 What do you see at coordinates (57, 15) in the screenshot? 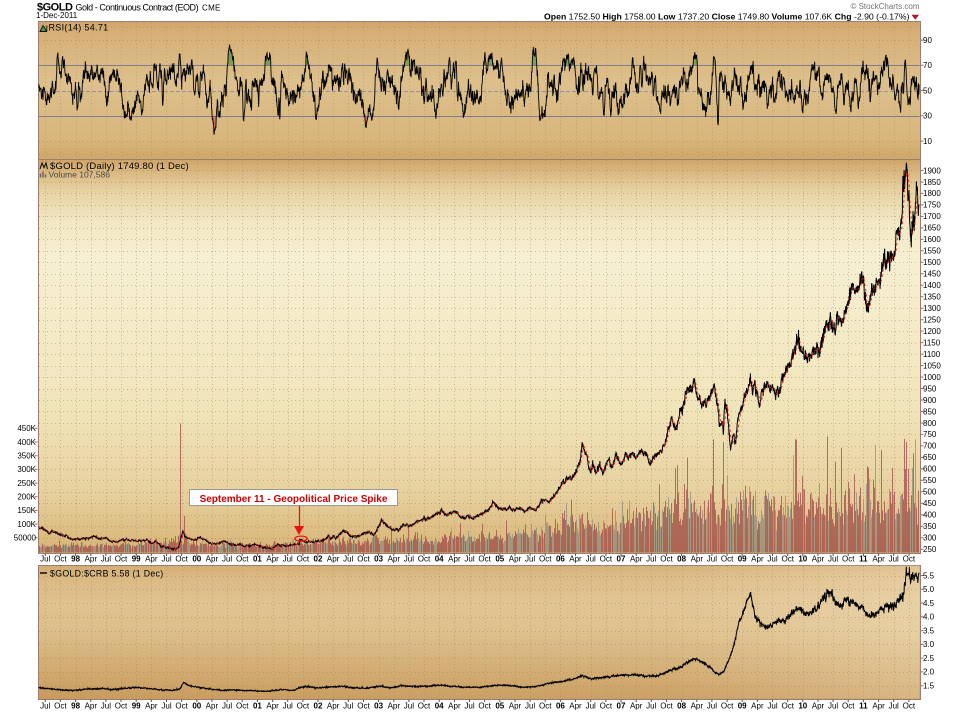
I see `svg-text: 1-Dec-2011` at bounding box center [57, 15].